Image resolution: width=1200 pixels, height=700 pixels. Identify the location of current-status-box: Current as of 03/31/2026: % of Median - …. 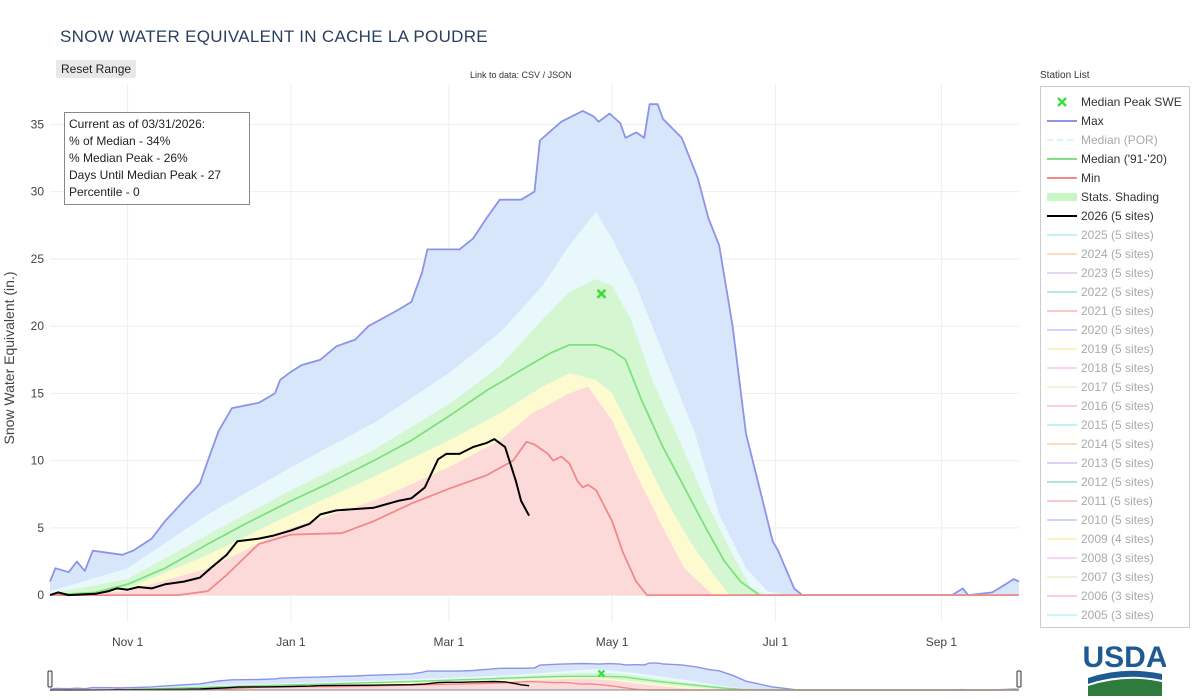
(157, 158).